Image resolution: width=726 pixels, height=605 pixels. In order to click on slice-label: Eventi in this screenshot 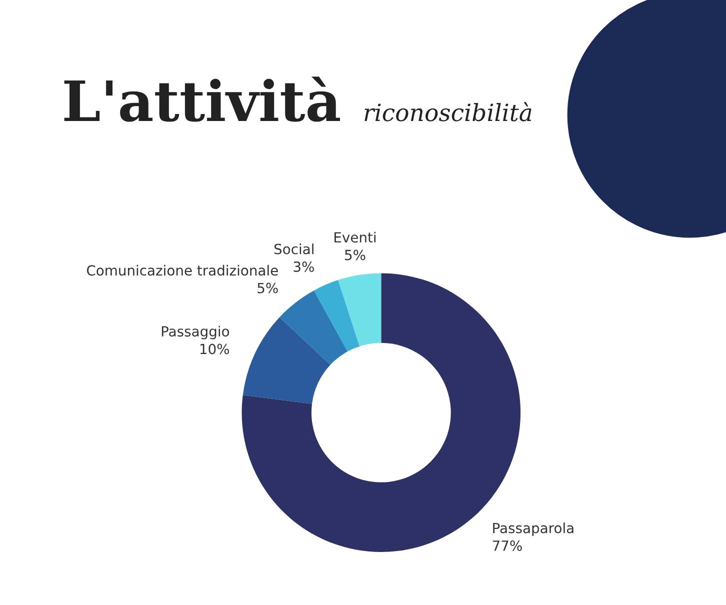, I will do `click(355, 237)`.